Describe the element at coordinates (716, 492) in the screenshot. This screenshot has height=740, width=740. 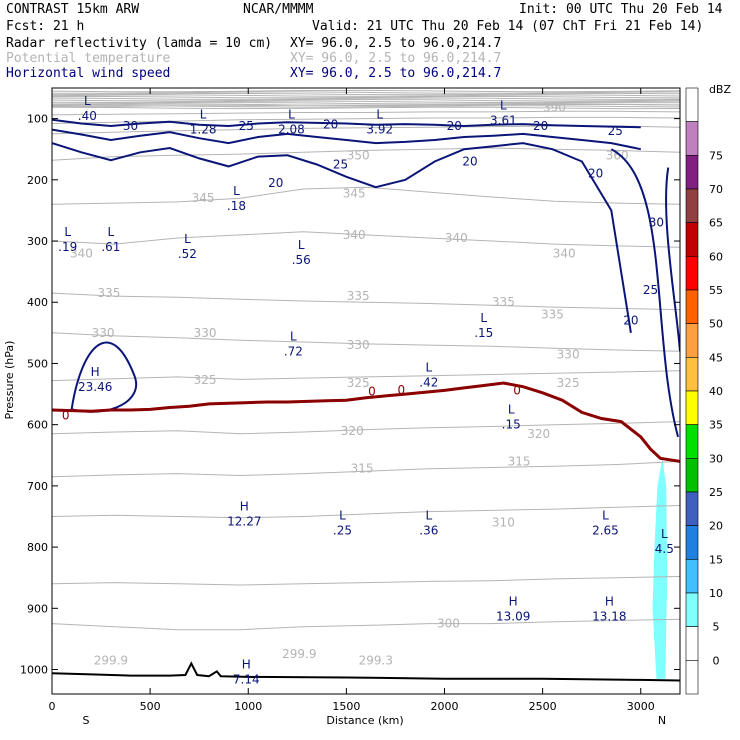
I see `colorbar-level-label: 25` at that location.